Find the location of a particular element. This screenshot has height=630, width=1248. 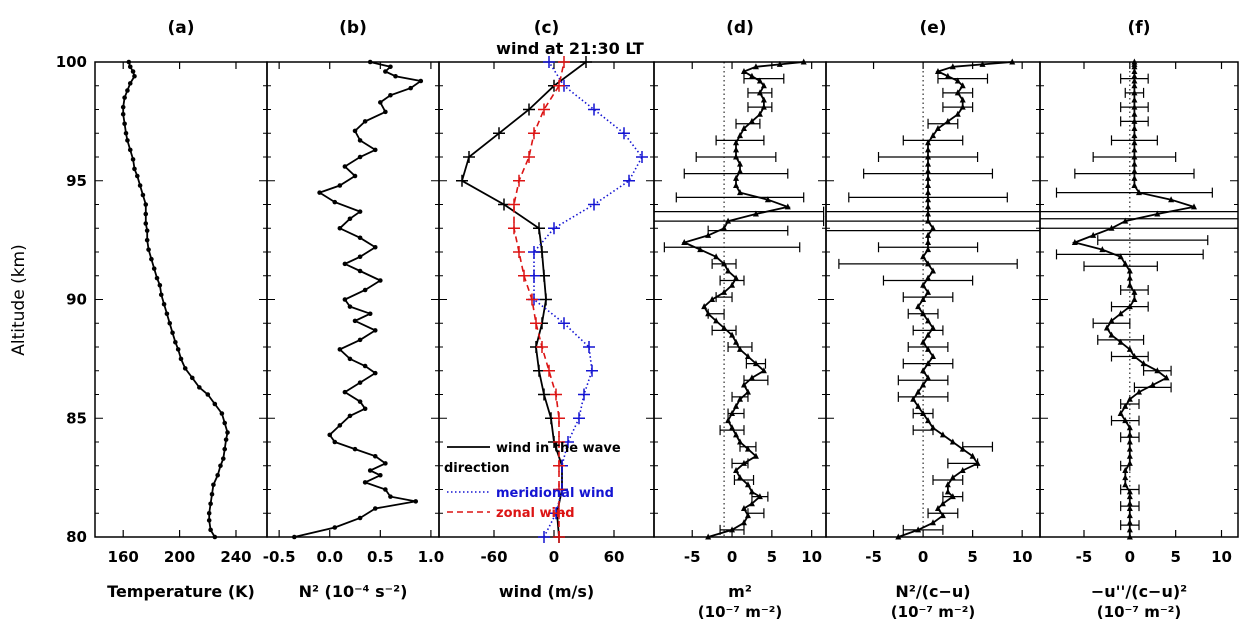

panel-3-xtick-label: 0 is located at coordinates (554, 557).